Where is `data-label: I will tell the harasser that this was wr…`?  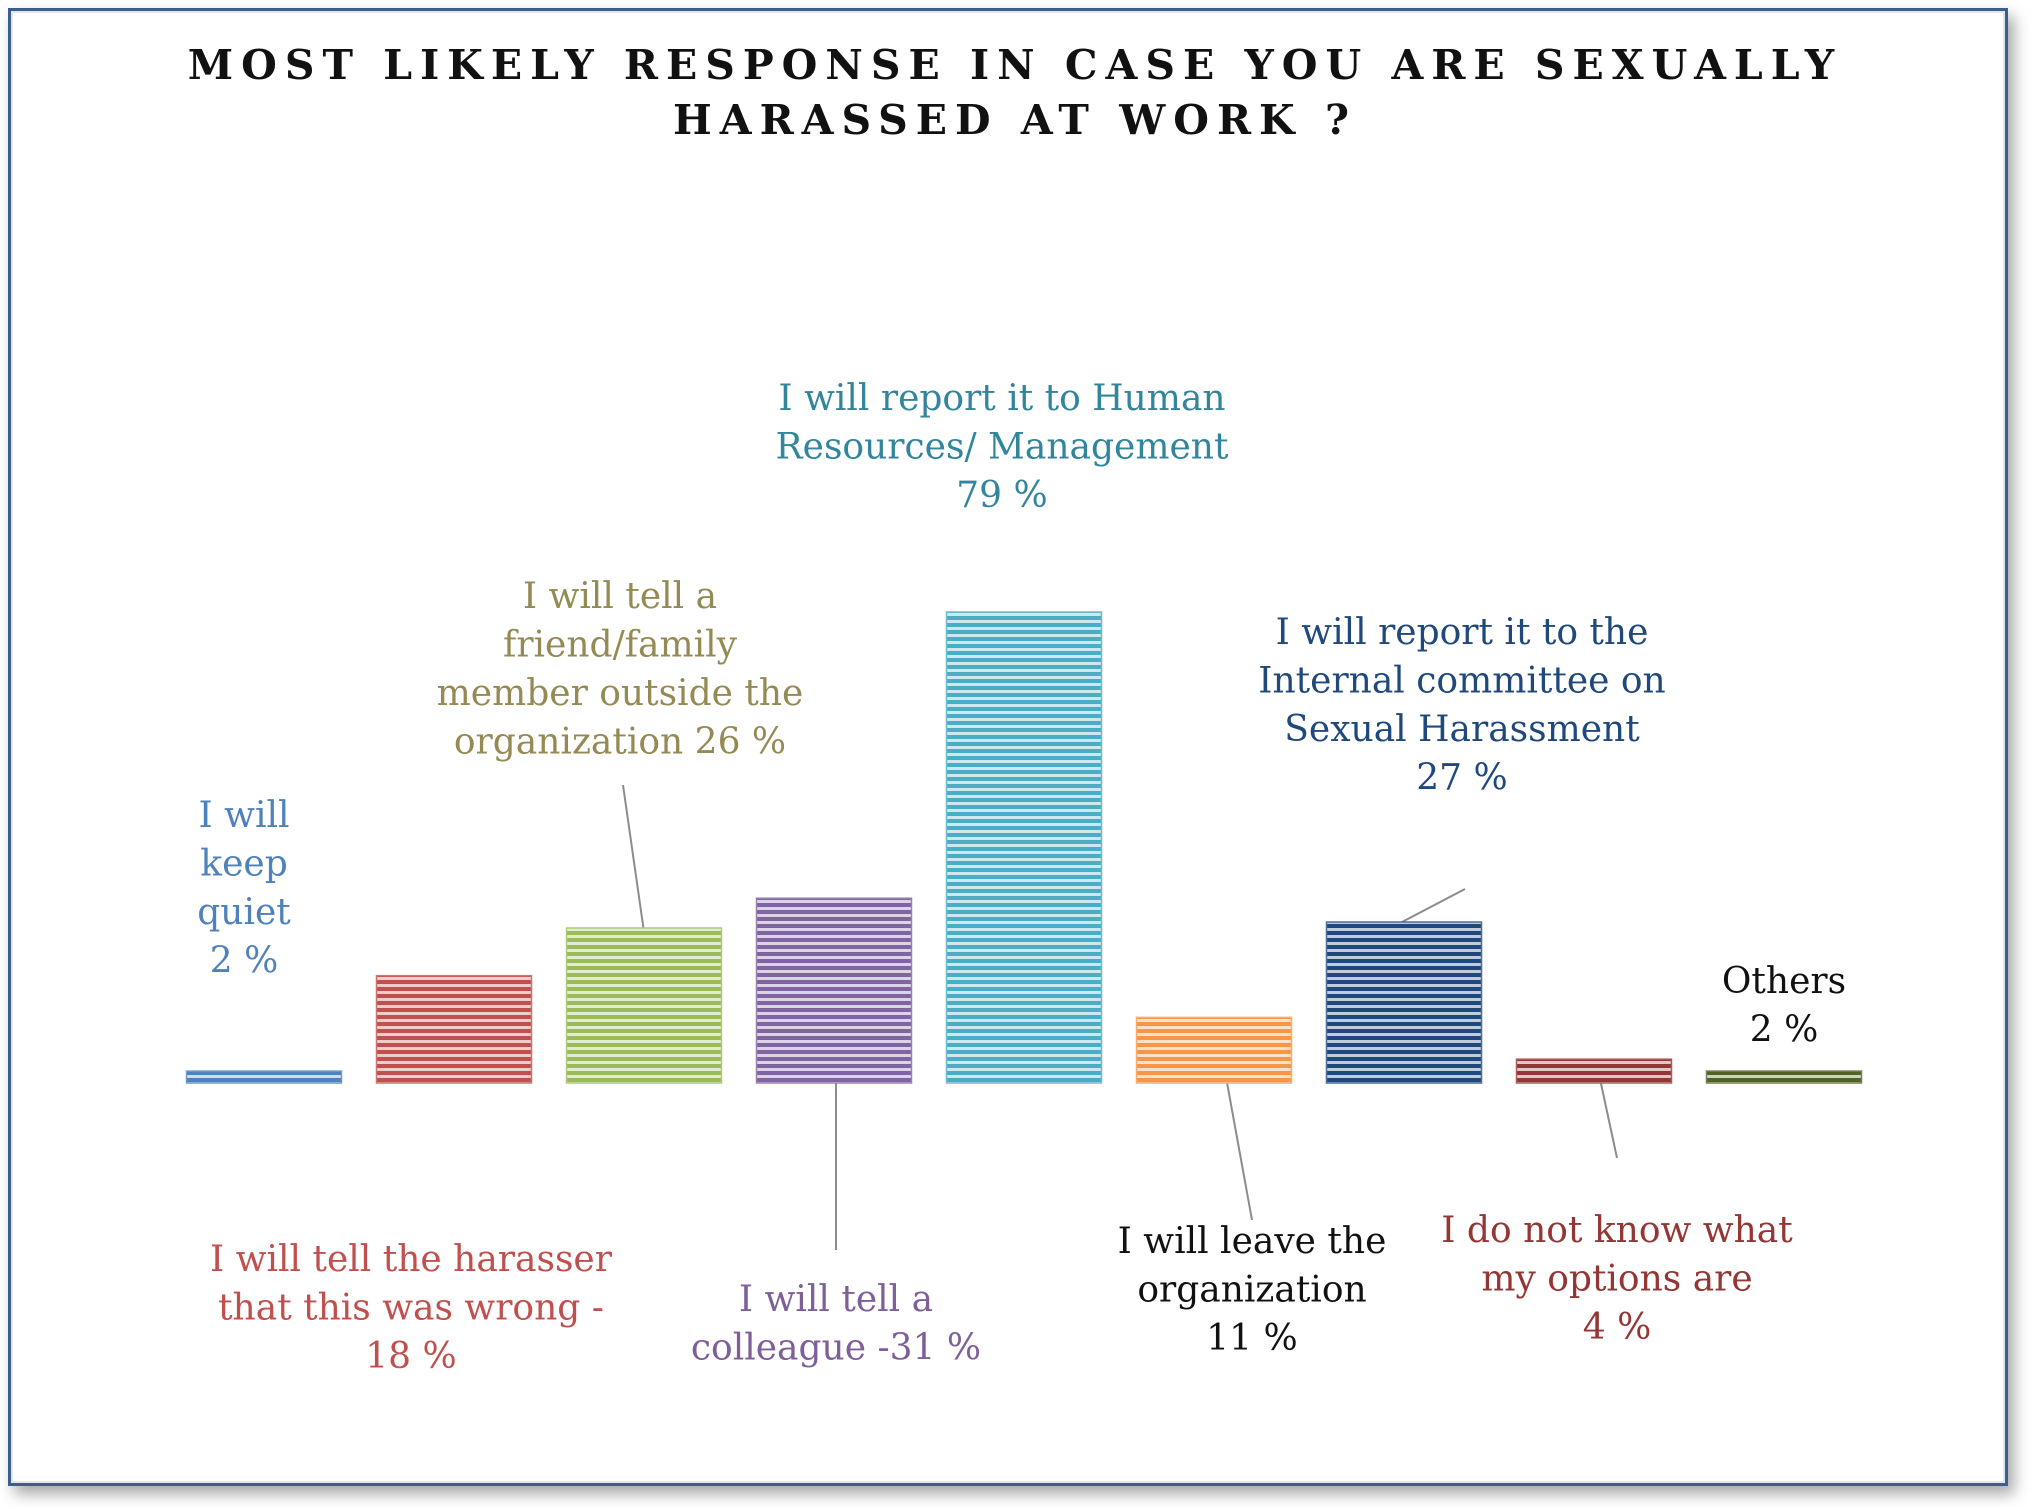 data-label: I will tell the harasser that this was wr… is located at coordinates (411, 1308).